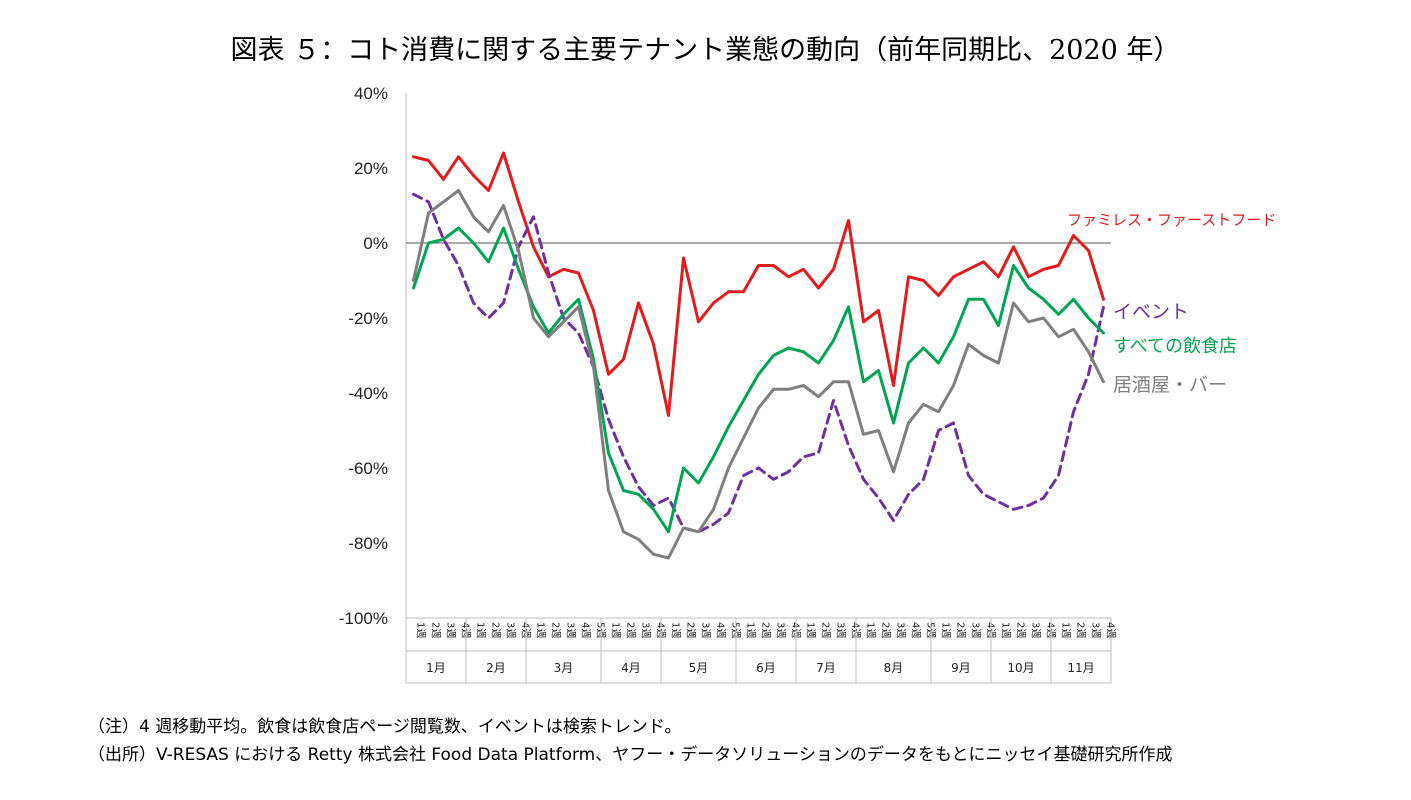 This screenshot has width=1411, height=800. I want to click on y-tick-label: 20%, so click(371, 168).